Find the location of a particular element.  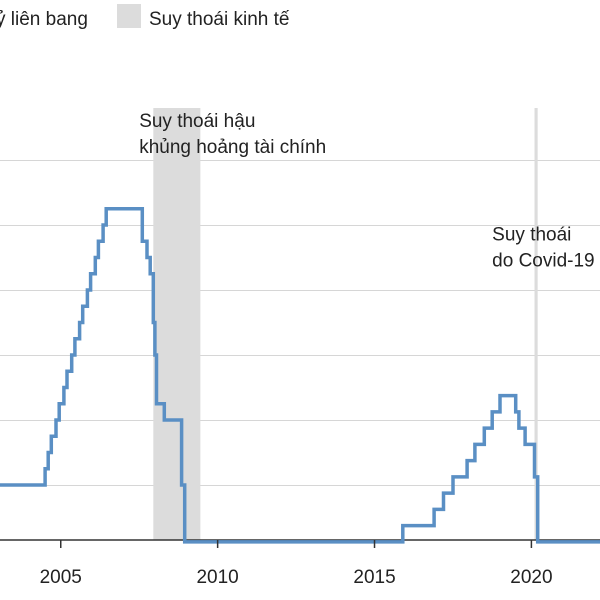

annotation-0-line-1: khủng hoảng tài chính is located at coordinates (232, 147).